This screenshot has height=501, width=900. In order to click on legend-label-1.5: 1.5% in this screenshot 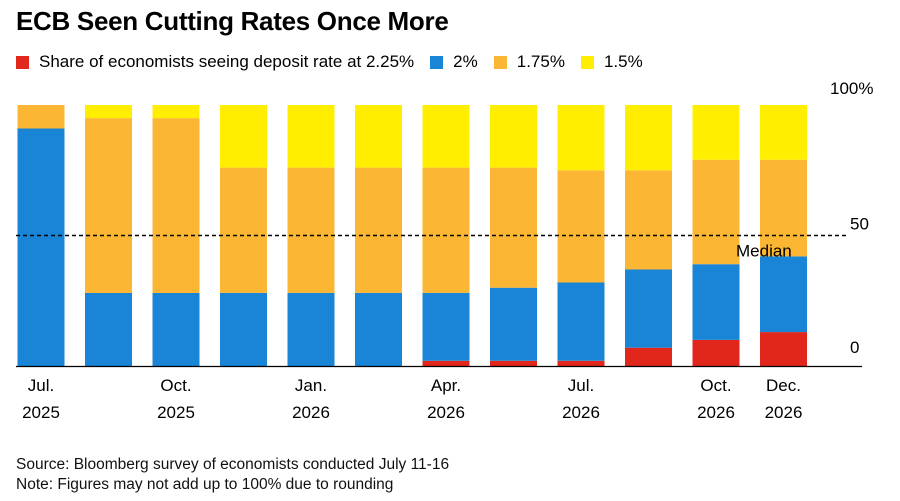, I will do `click(623, 61)`.